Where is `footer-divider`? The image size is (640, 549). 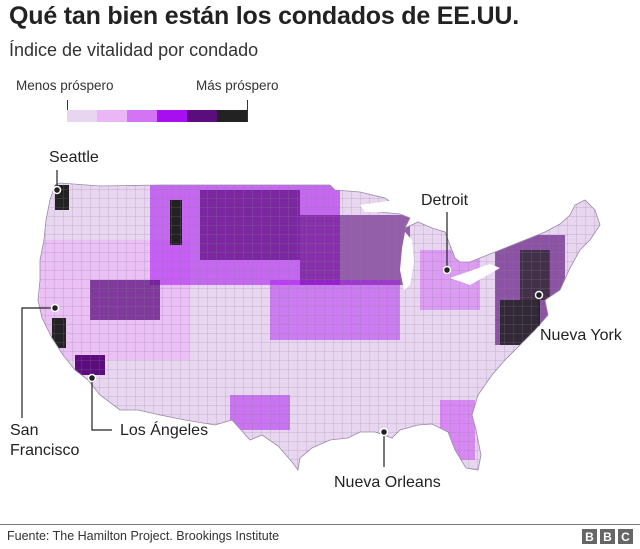
footer-divider is located at coordinates (320, 524).